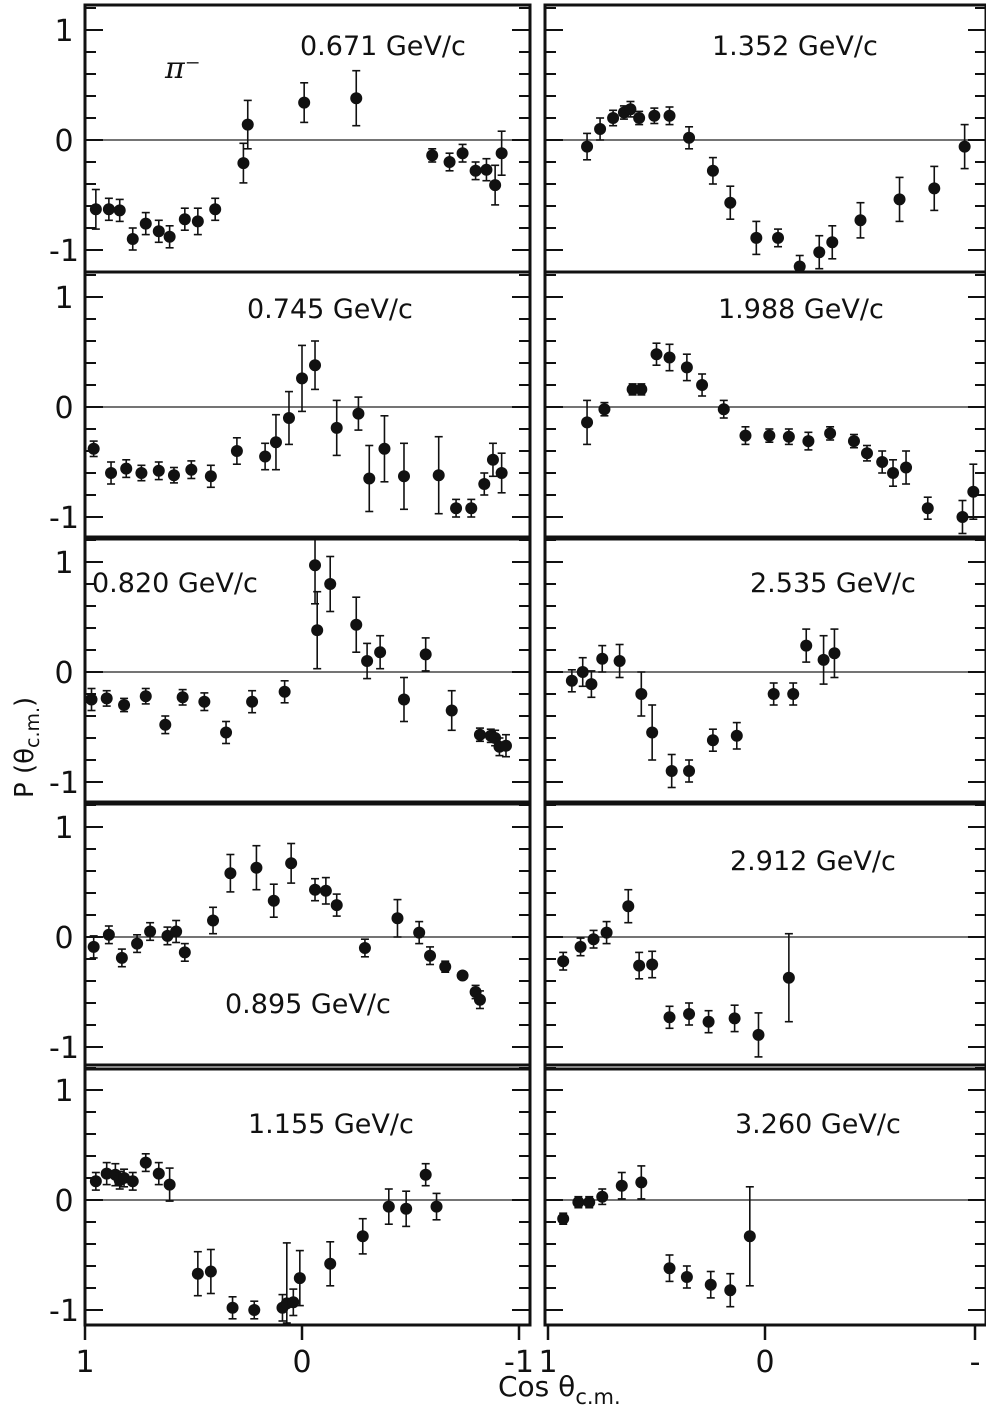  What do you see at coordinates (975, 1362) in the screenshot?
I see `x-tick-label: -` at bounding box center [975, 1362].